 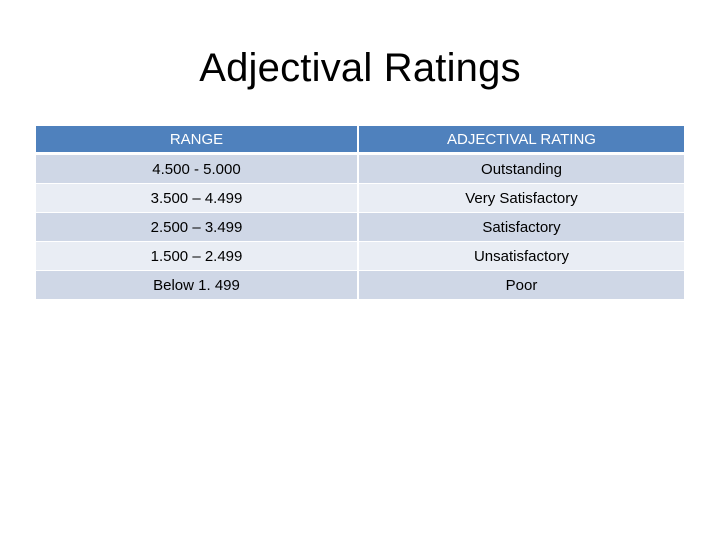 I want to click on header-range: RANGE, so click(x=197, y=140).